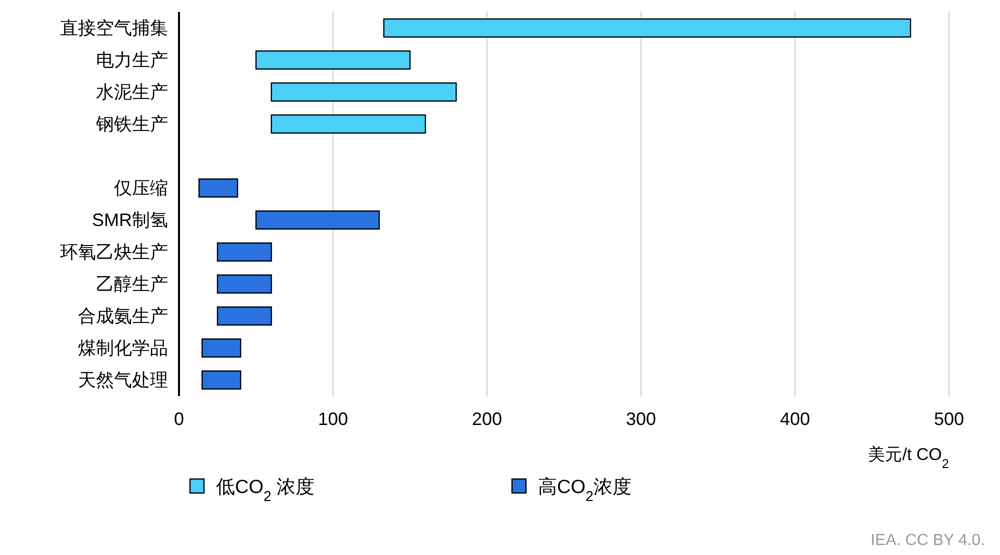 This screenshot has height=555, width=1000. What do you see at coordinates (585, 490) in the screenshot?
I see `legend-label: 高CO$_{2}$浓度` at bounding box center [585, 490].